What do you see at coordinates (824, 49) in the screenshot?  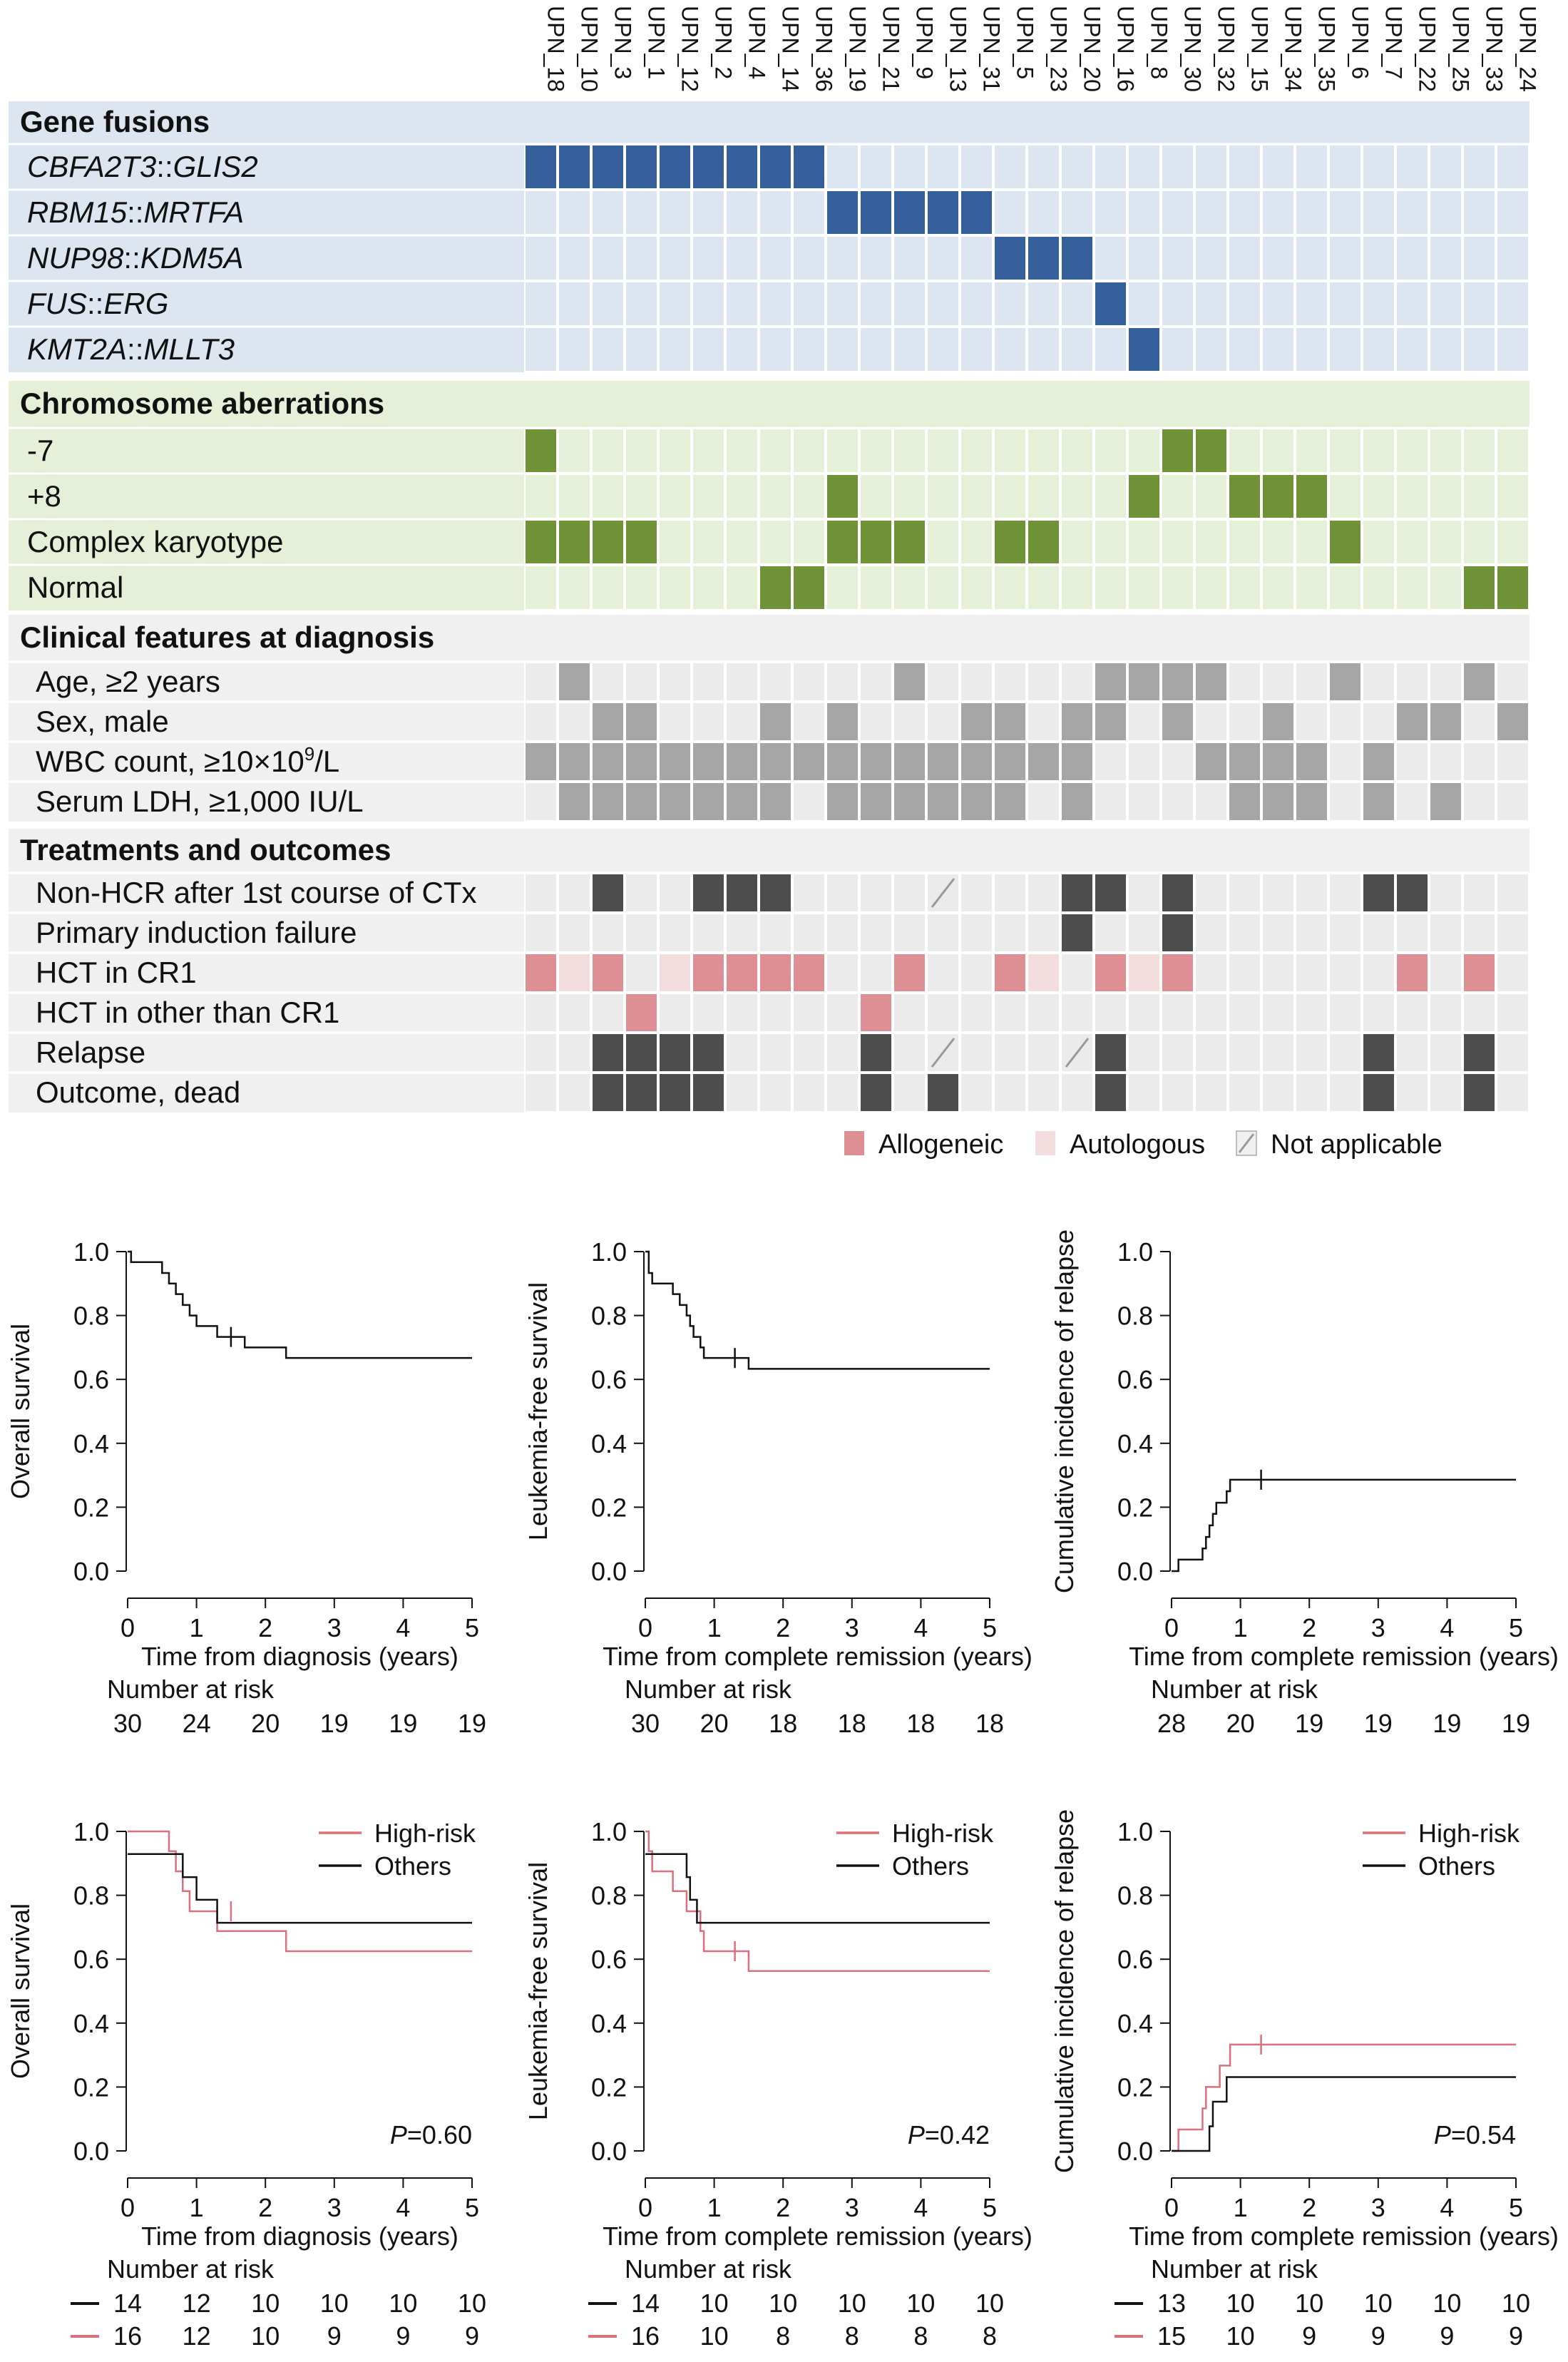 I see `column-label: UPN_36` at bounding box center [824, 49].